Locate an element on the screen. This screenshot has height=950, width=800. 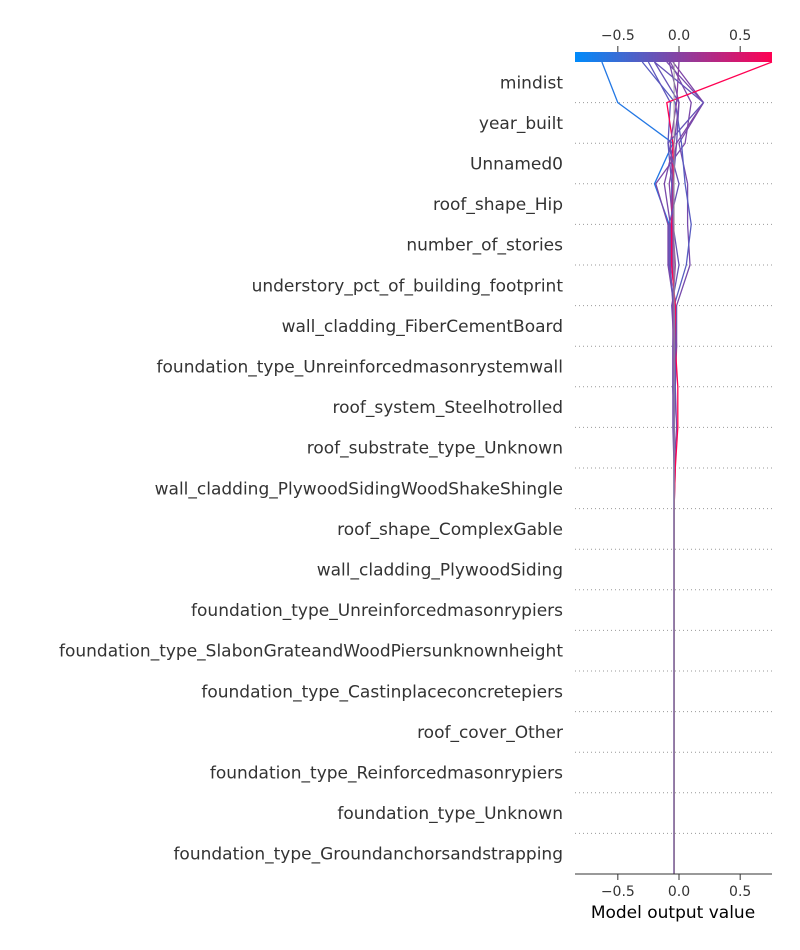
feature-label: wall_cladding_FiberCementBoard is located at coordinates (422, 327).